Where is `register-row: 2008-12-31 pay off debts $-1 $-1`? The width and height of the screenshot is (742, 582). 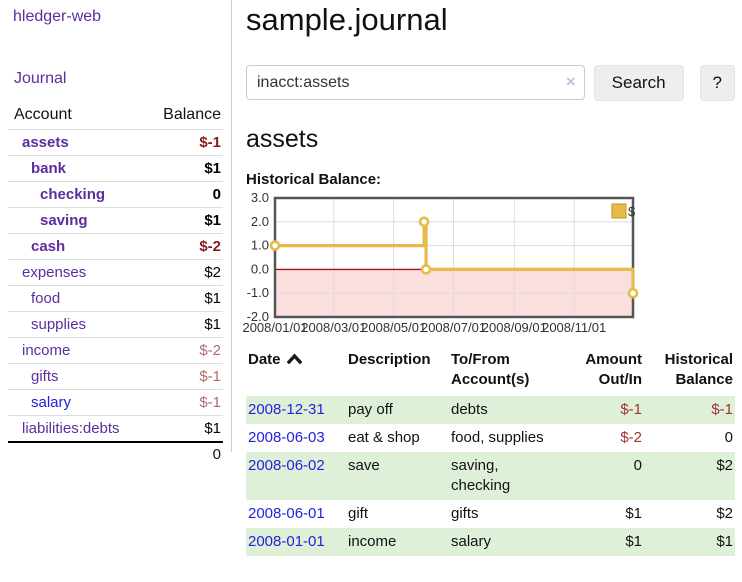
register-row: 2008-12-31 pay off debts $-1 $-1 is located at coordinates (490, 410).